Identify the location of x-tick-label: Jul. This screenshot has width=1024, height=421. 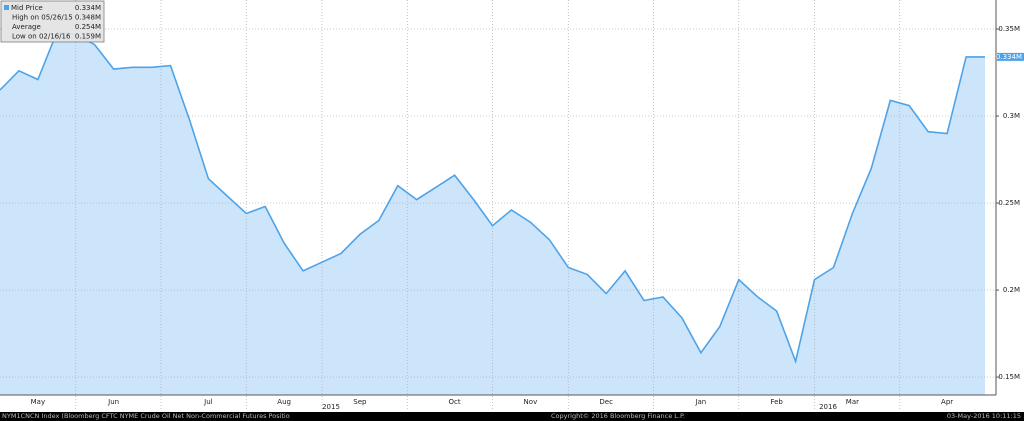
(208, 402).